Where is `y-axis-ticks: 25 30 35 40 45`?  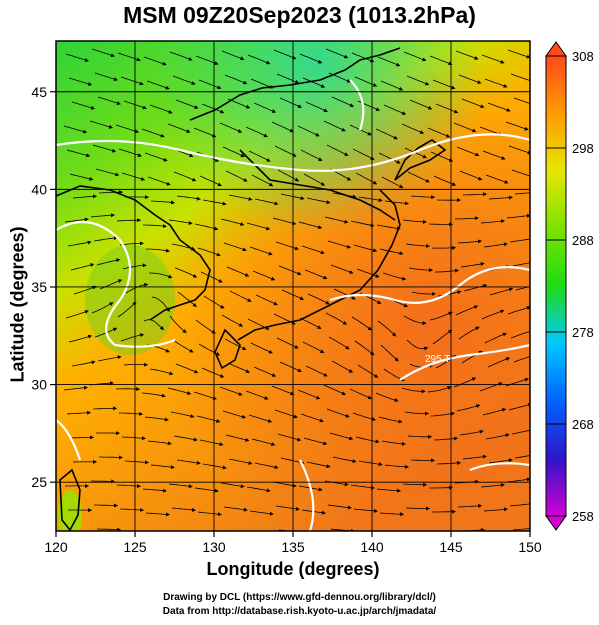
y-axis-ticks: 25 30 35 40 45 is located at coordinates (43, 287).